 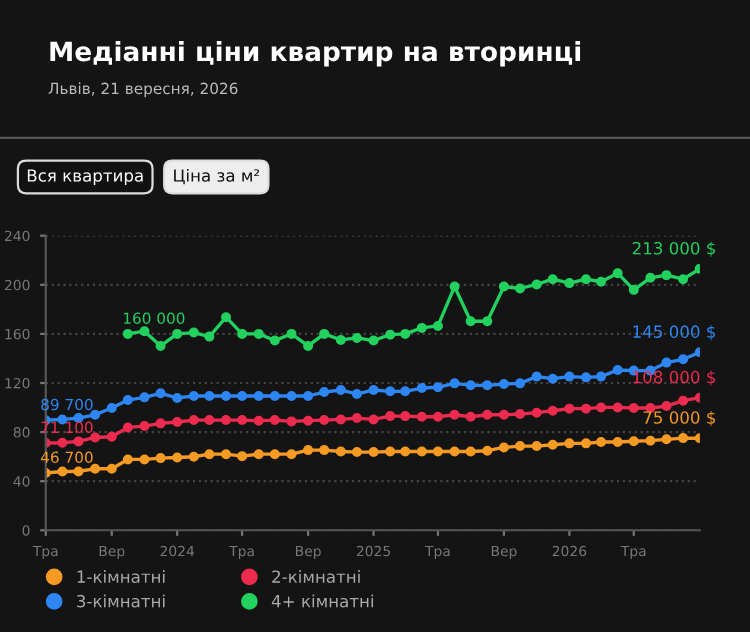 I want to click on legend-label: 3-кімнатні, so click(x=121, y=601).